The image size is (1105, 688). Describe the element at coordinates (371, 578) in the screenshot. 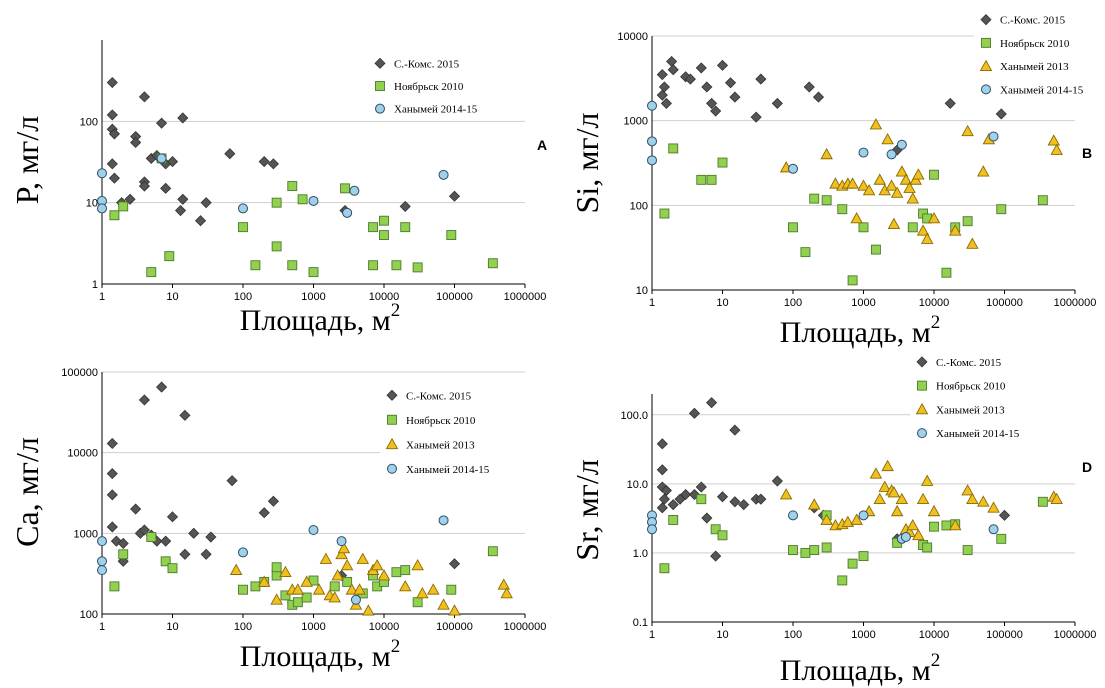

I see `series-triangle` at that location.